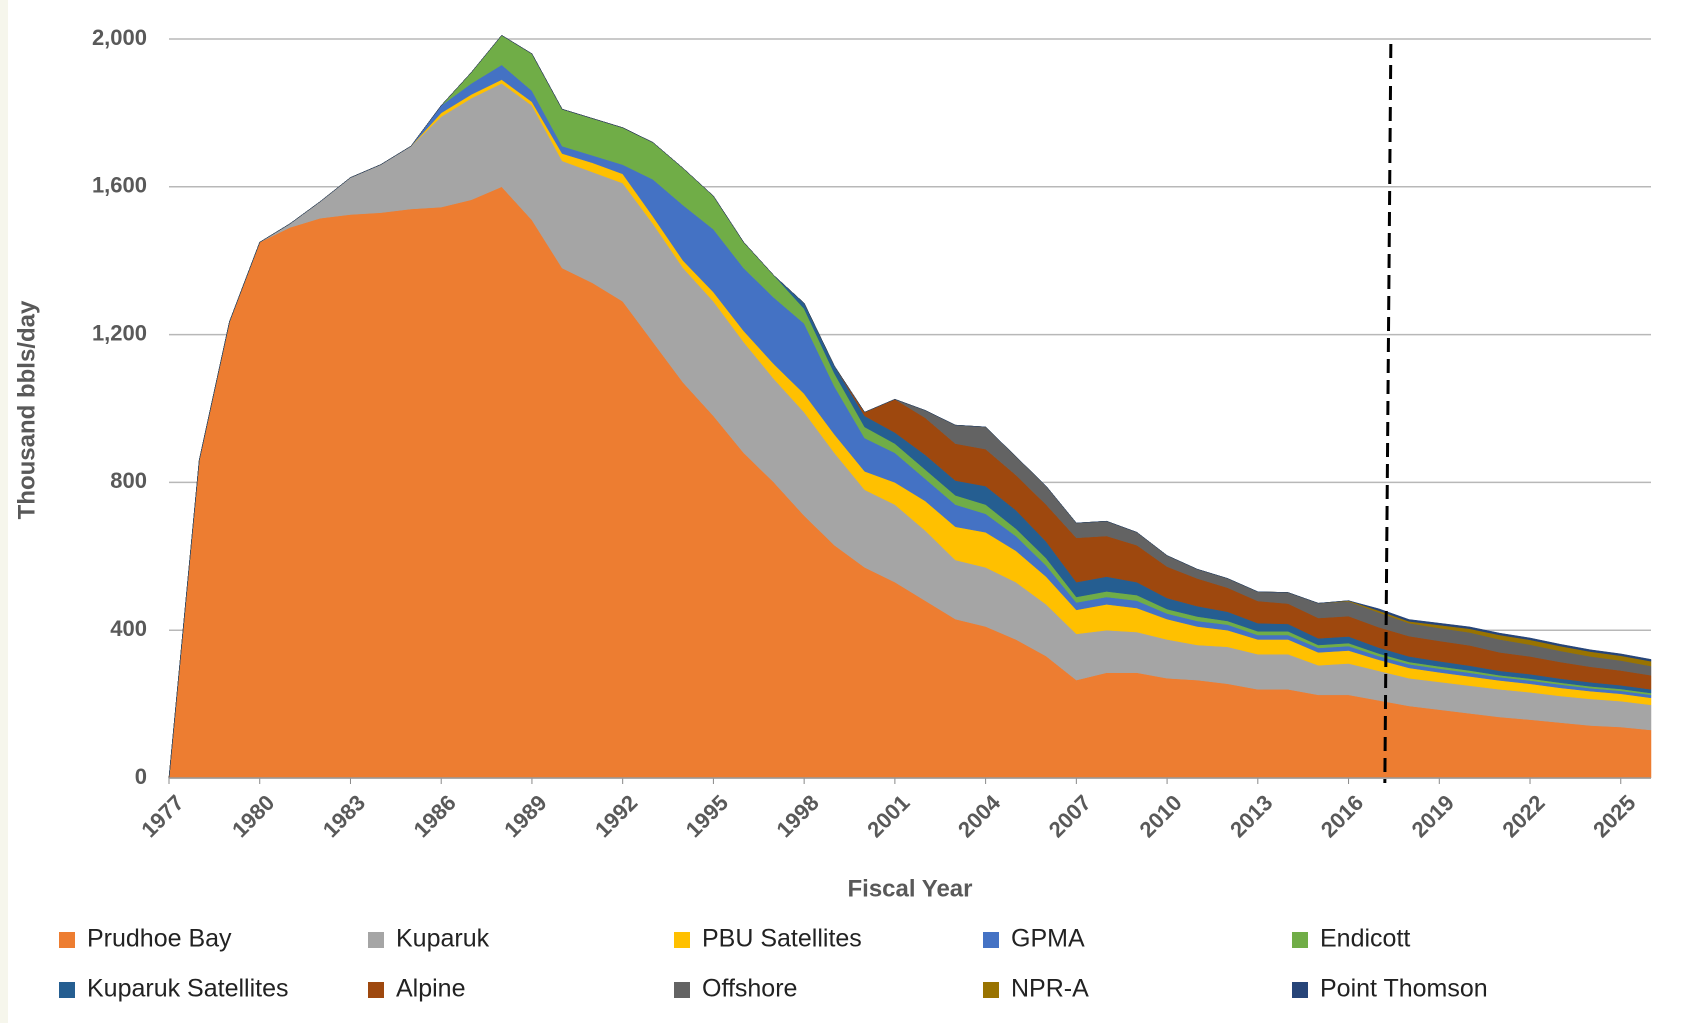  What do you see at coordinates (1388, 413) in the screenshot?
I see `forecast-line` at bounding box center [1388, 413].